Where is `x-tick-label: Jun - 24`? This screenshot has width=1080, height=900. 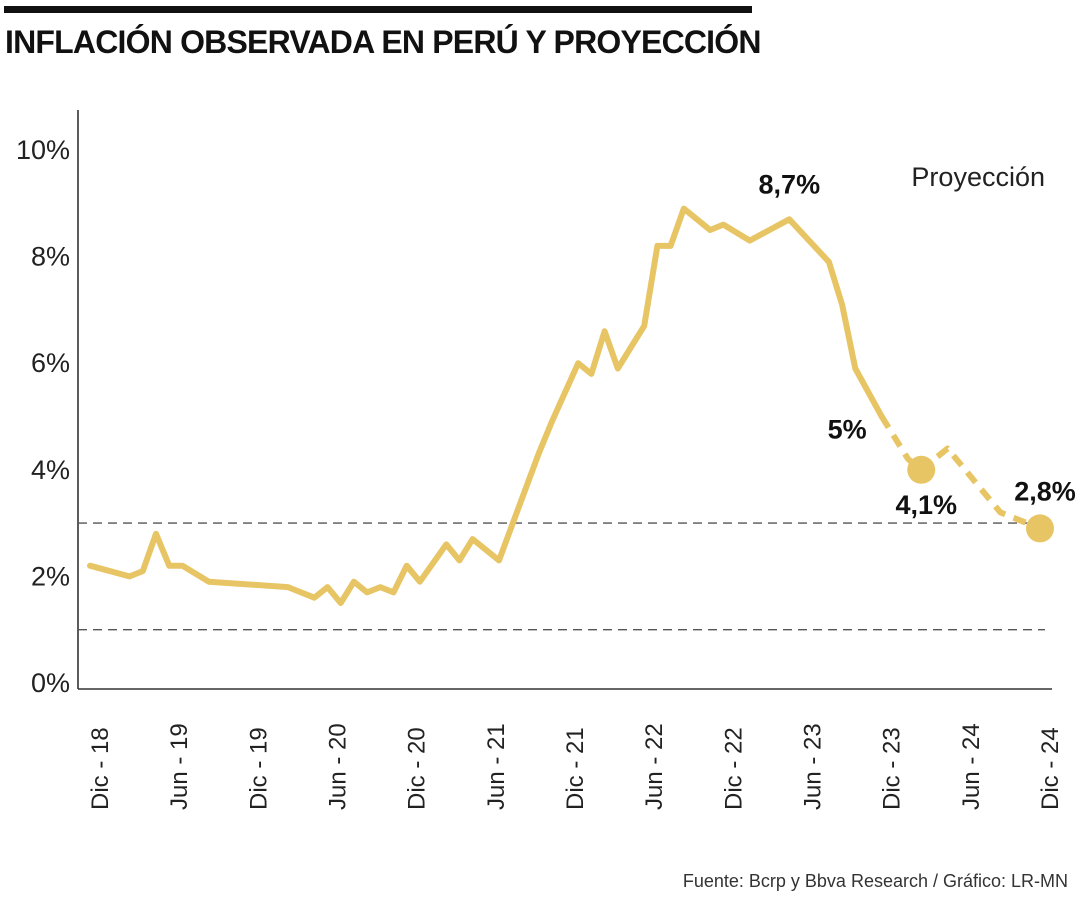
x-tick-label: Jun - 24 is located at coordinates (971, 766).